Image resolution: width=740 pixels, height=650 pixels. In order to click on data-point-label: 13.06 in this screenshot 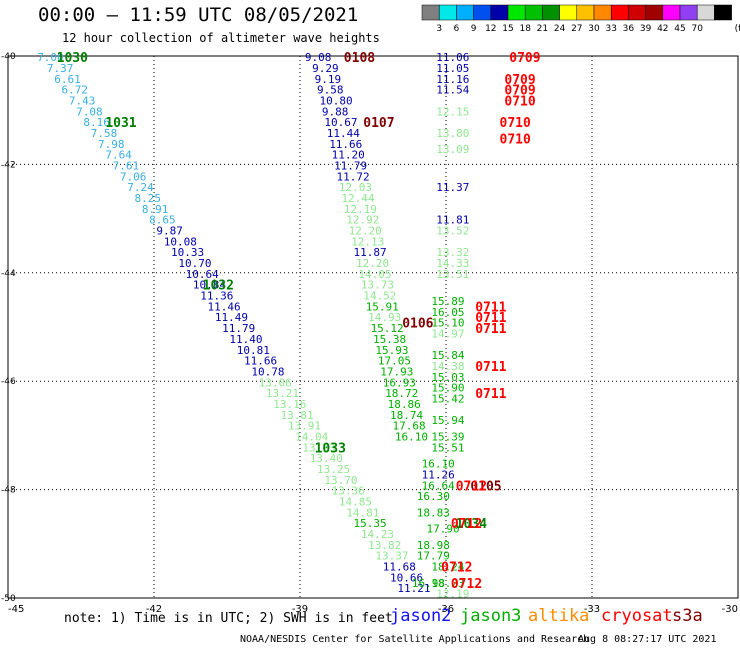, I will do `click(275, 382)`.